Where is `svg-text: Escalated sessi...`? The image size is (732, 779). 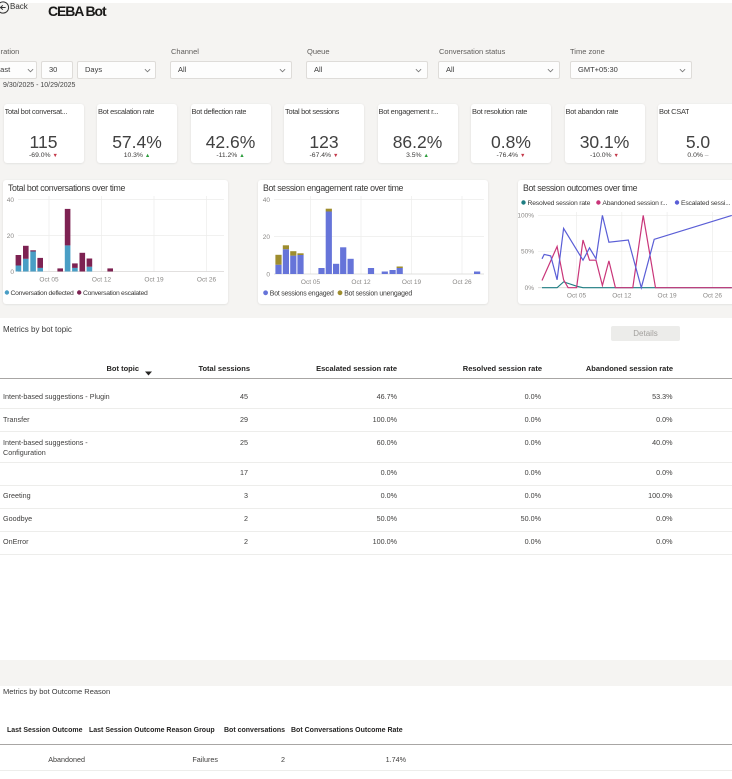 svg-text: Escalated sessi... is located at coordinates (706, 203).